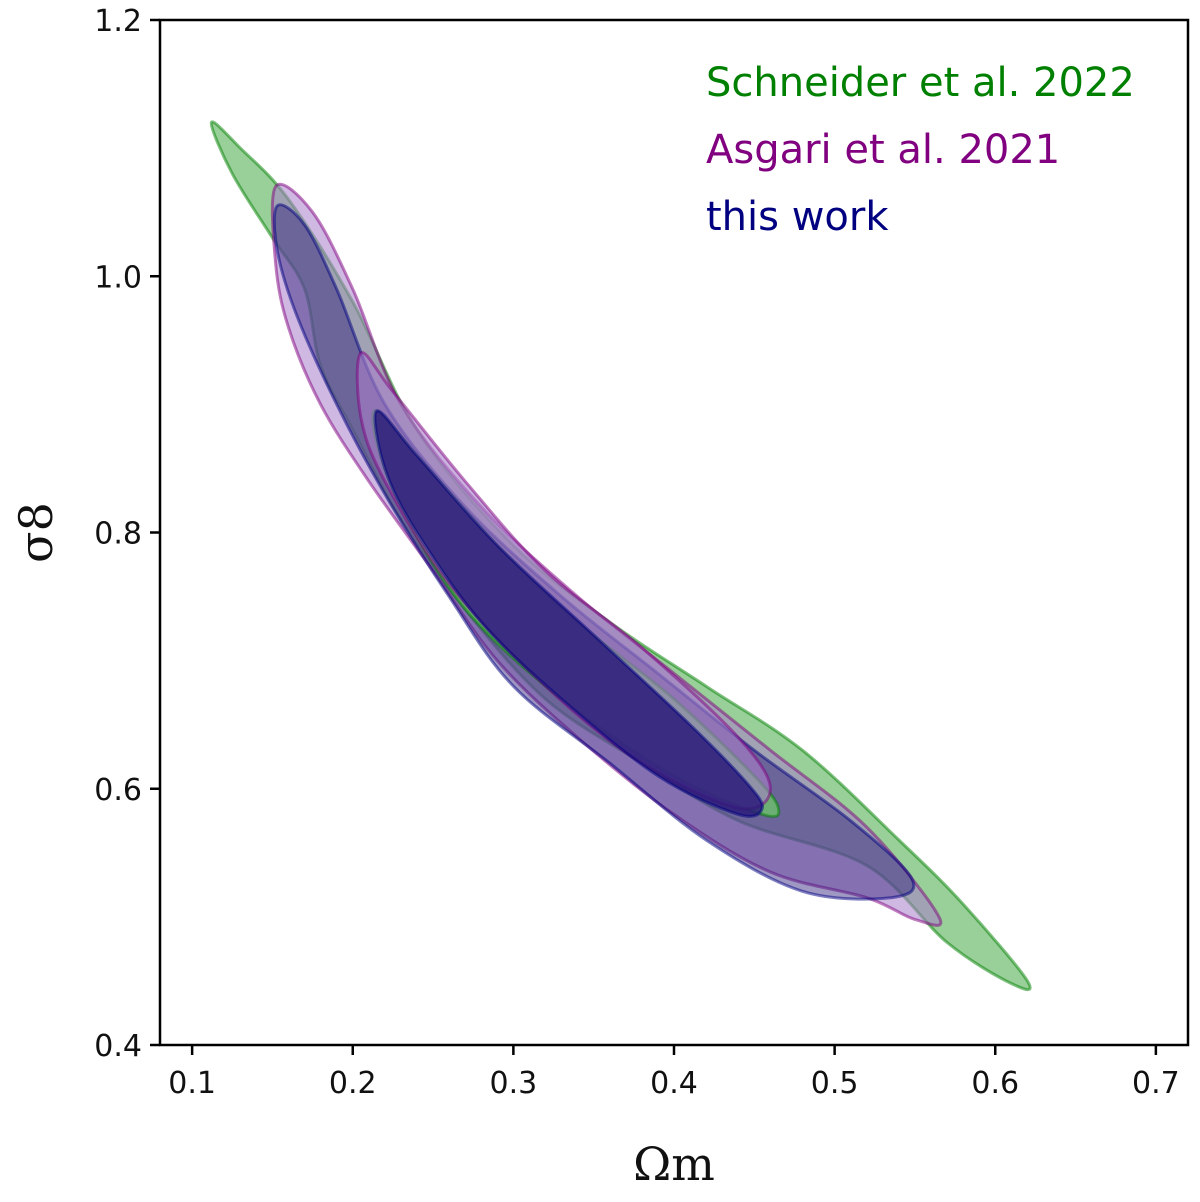 The width and height of the screenshot is (1200, 1202). I want to click on x-tick-label: 0.3, so click(514, 1083).